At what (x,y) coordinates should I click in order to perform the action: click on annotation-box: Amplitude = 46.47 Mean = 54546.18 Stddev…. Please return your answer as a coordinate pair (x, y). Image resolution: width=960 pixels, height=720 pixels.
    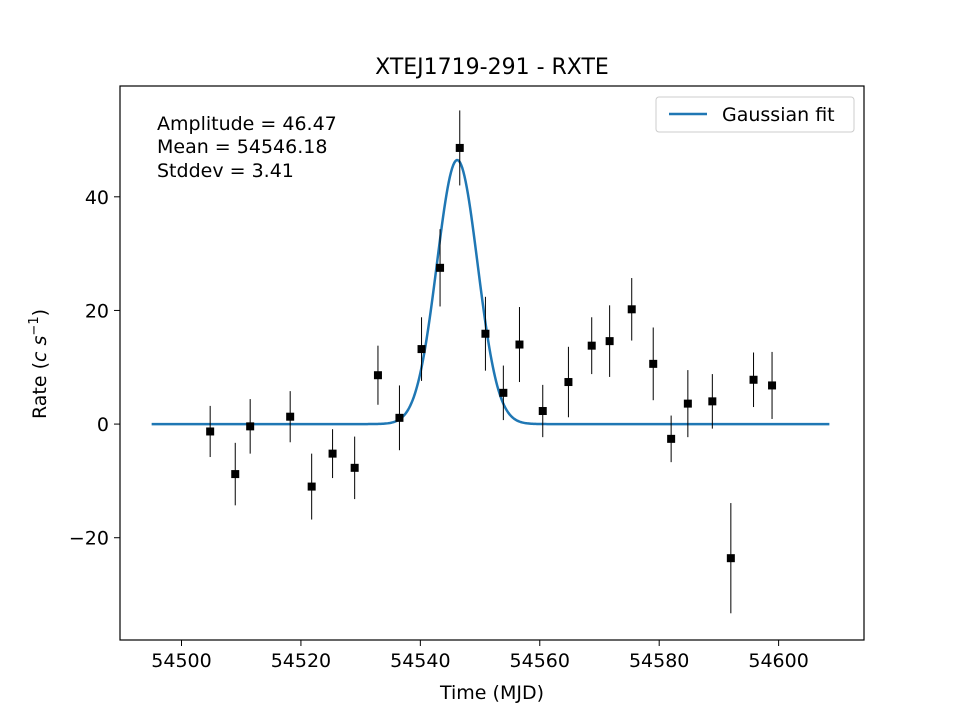
    Looking at the image, I should click on (247, 147).